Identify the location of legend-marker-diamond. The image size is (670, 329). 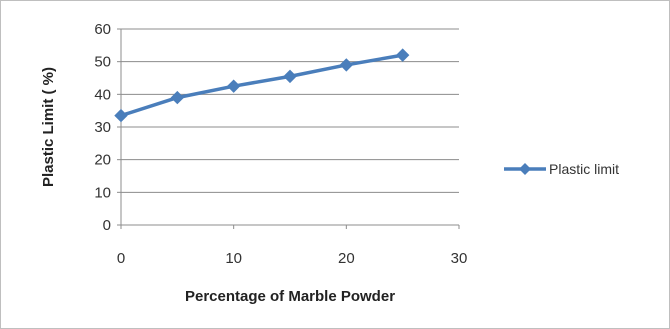
(525, 169).